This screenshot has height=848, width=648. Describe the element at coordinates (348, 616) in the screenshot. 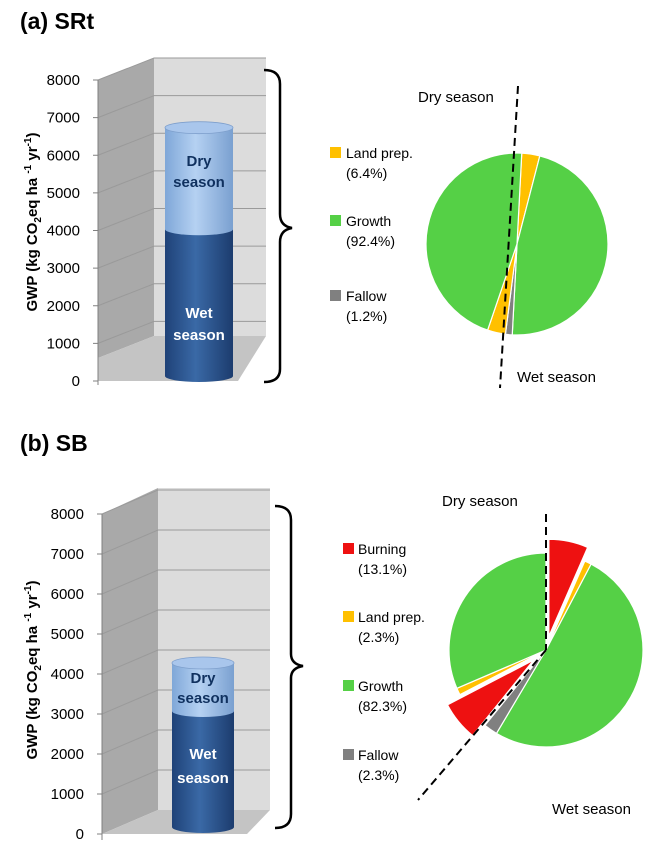

I see `legend-b-swatch-land-prep` at that location.